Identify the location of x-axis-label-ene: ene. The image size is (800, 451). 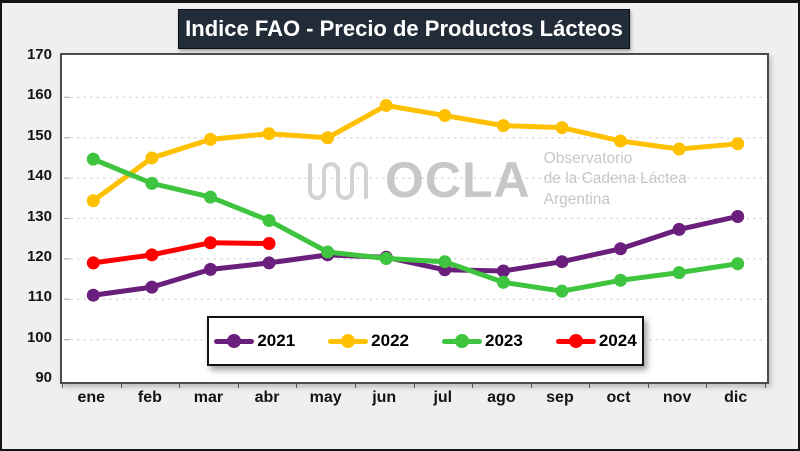
(91, 397).